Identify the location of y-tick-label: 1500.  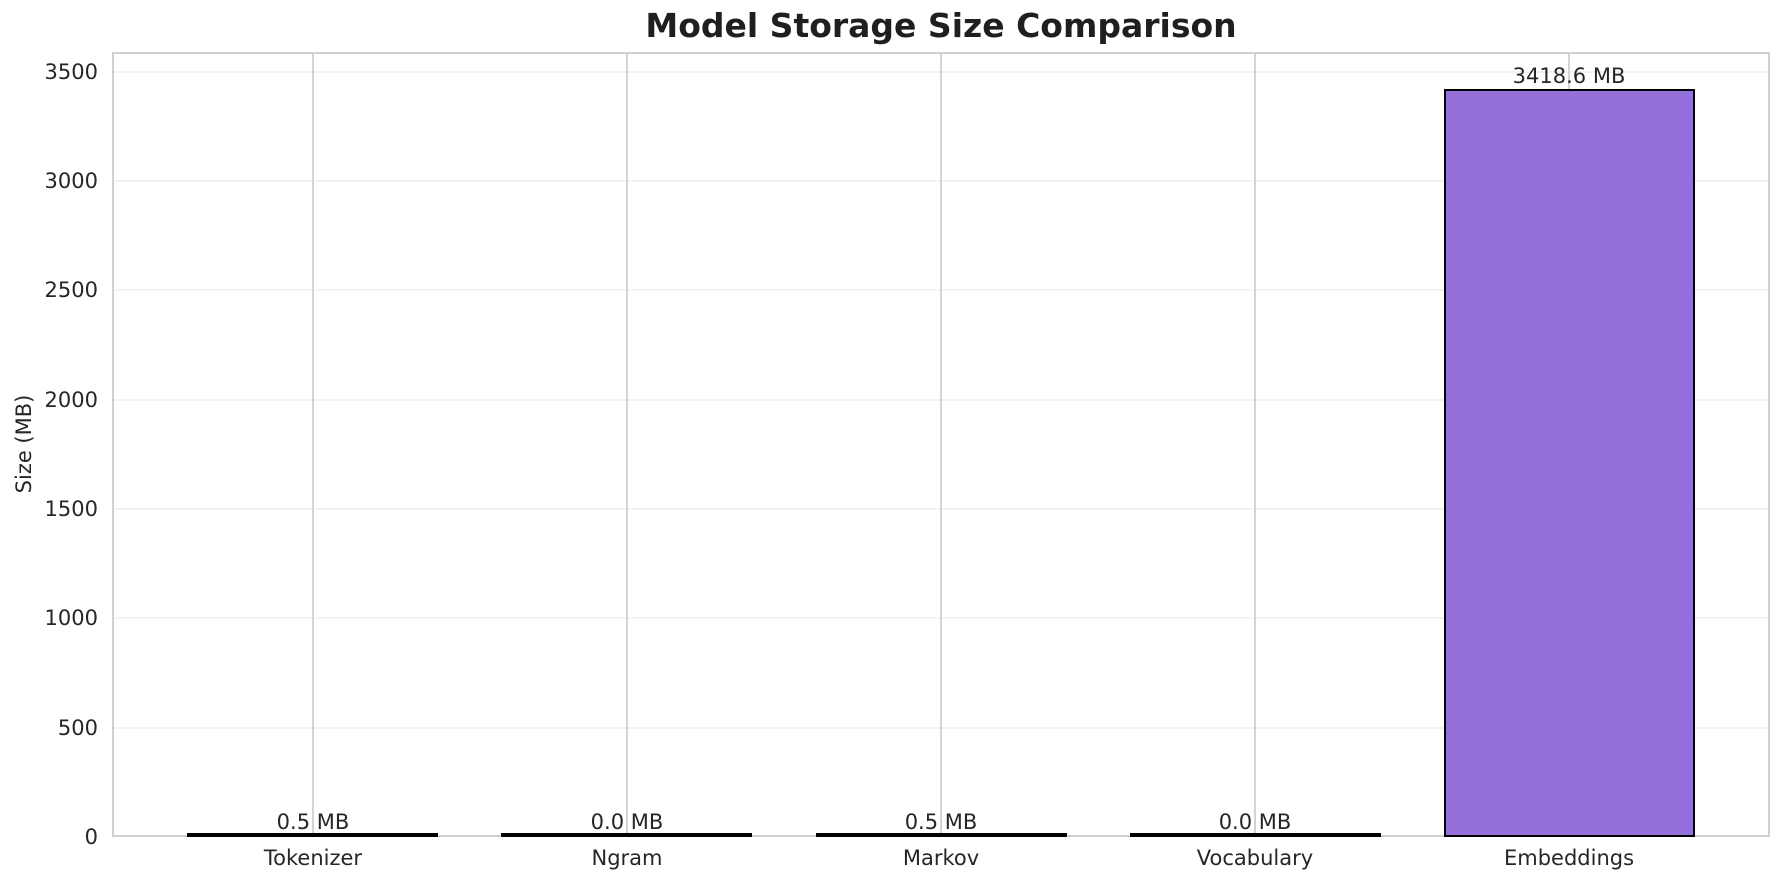
(71, 508).